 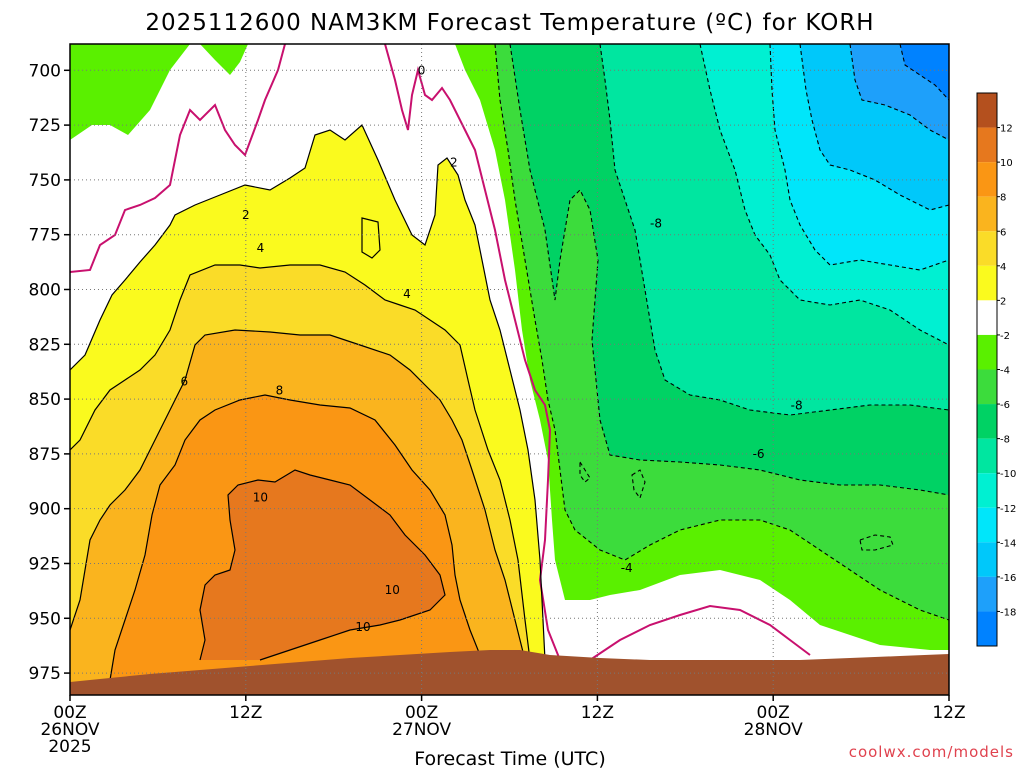 I want to click on colorbar-label: 8, so click(x=1003, y=198).